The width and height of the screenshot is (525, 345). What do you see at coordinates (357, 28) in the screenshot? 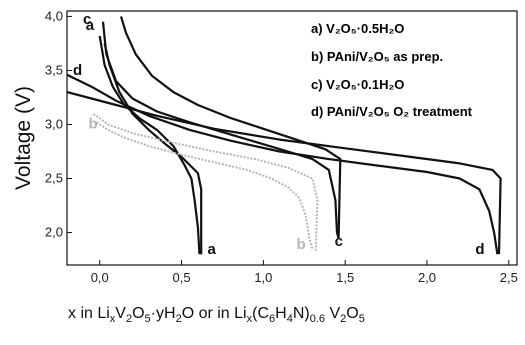
I see `legend-item-a: a) V₂O₅·0.5H₂O` at bounding box center [357, 28].